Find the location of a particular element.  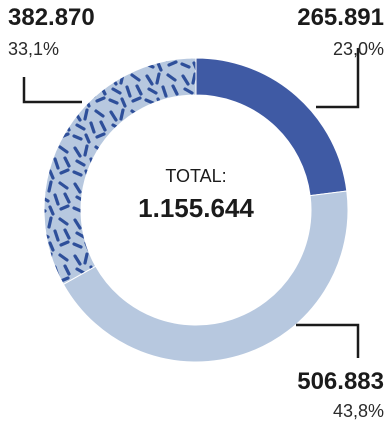

slice-value-label: 265.891 is located at coordinates (340, 17).